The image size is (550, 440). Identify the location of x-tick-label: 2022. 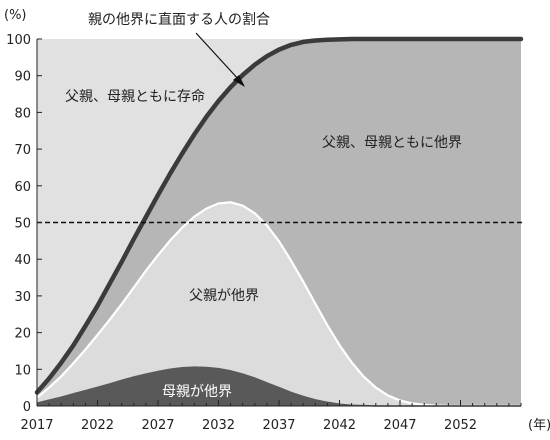
(97, 425).